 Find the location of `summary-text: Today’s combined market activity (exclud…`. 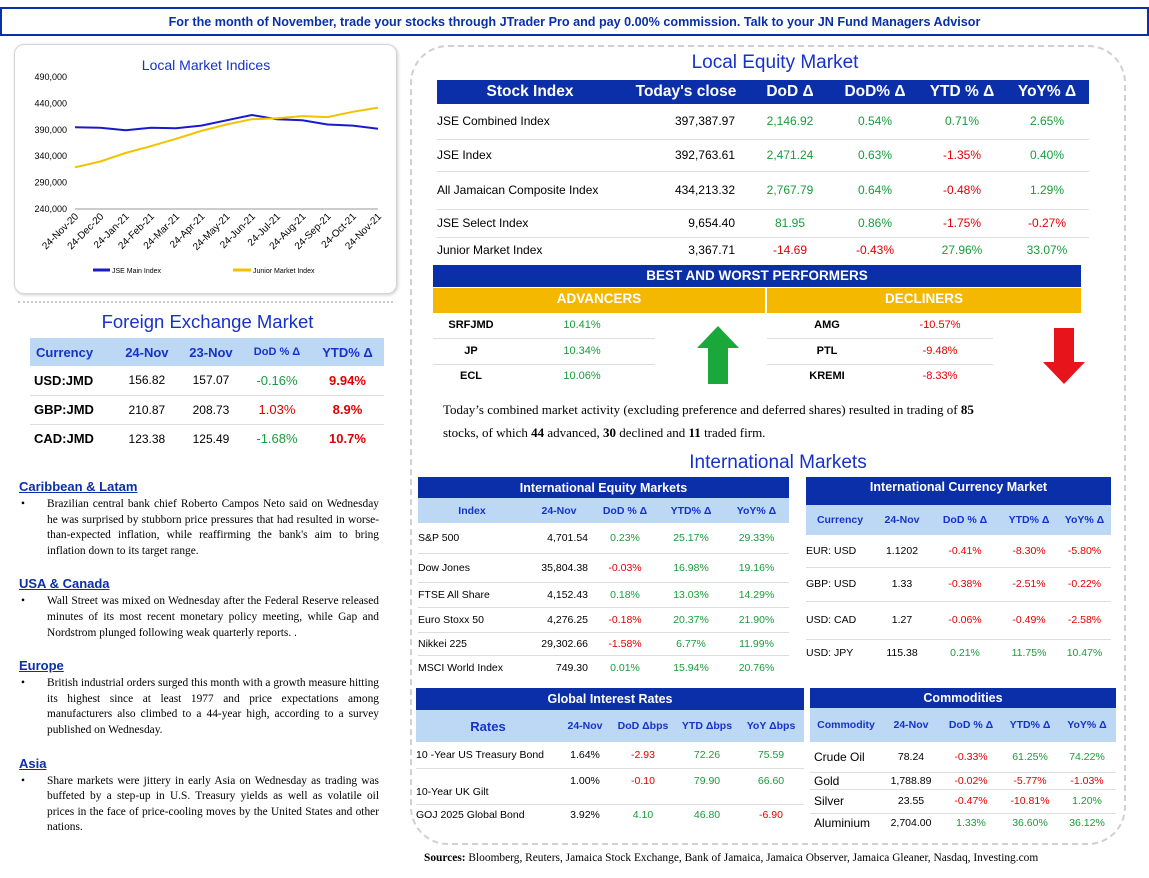

summary-text: Today’s combined market activity (exclud… is located at coordinates (702, 409).